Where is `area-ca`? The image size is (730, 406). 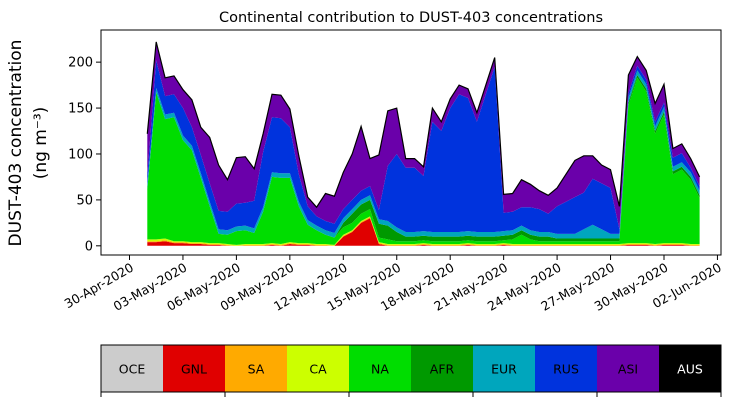
area-ca is located at coordinates (423, 231).